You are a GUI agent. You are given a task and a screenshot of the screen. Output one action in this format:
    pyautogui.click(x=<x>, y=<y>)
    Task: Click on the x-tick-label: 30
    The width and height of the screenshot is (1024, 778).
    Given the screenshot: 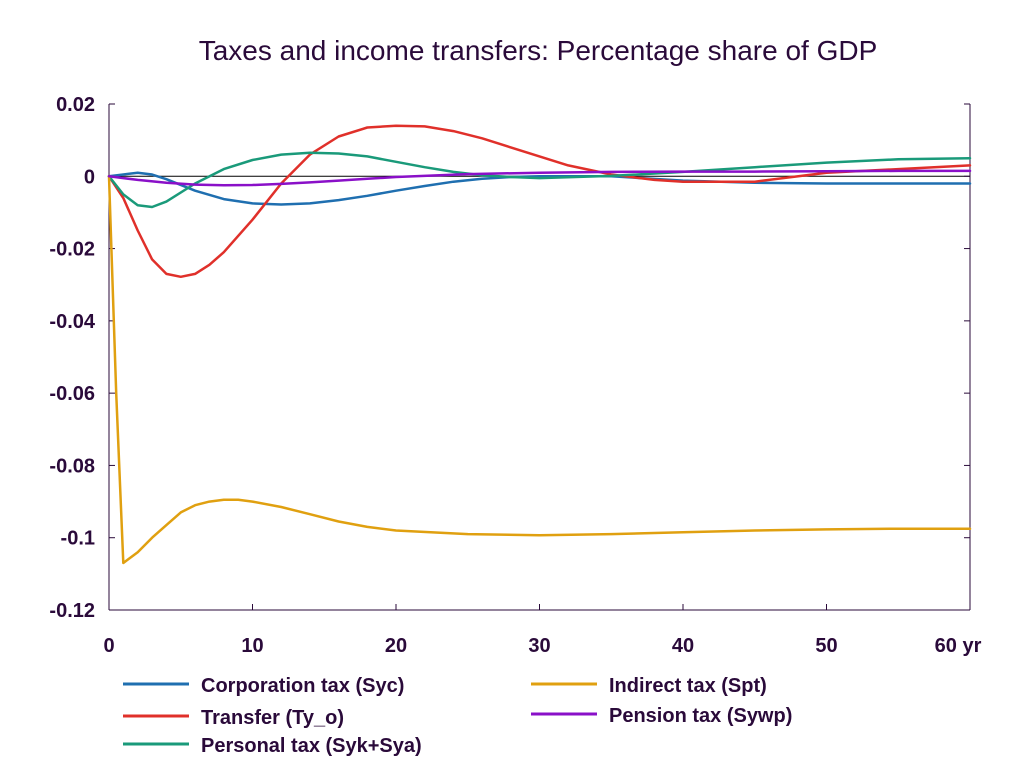 What is the action you would take?
    pyautogui.click(x=539, y=646)
    